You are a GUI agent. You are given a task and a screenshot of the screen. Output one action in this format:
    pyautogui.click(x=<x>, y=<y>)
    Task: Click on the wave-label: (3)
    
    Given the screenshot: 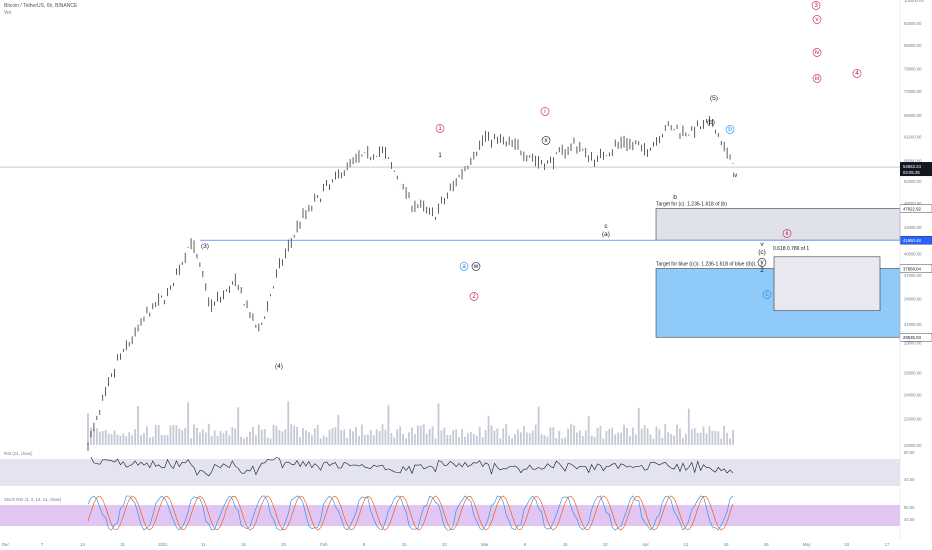 What is the action you would take?
    pyautogui.click(x=205, y=246)
    